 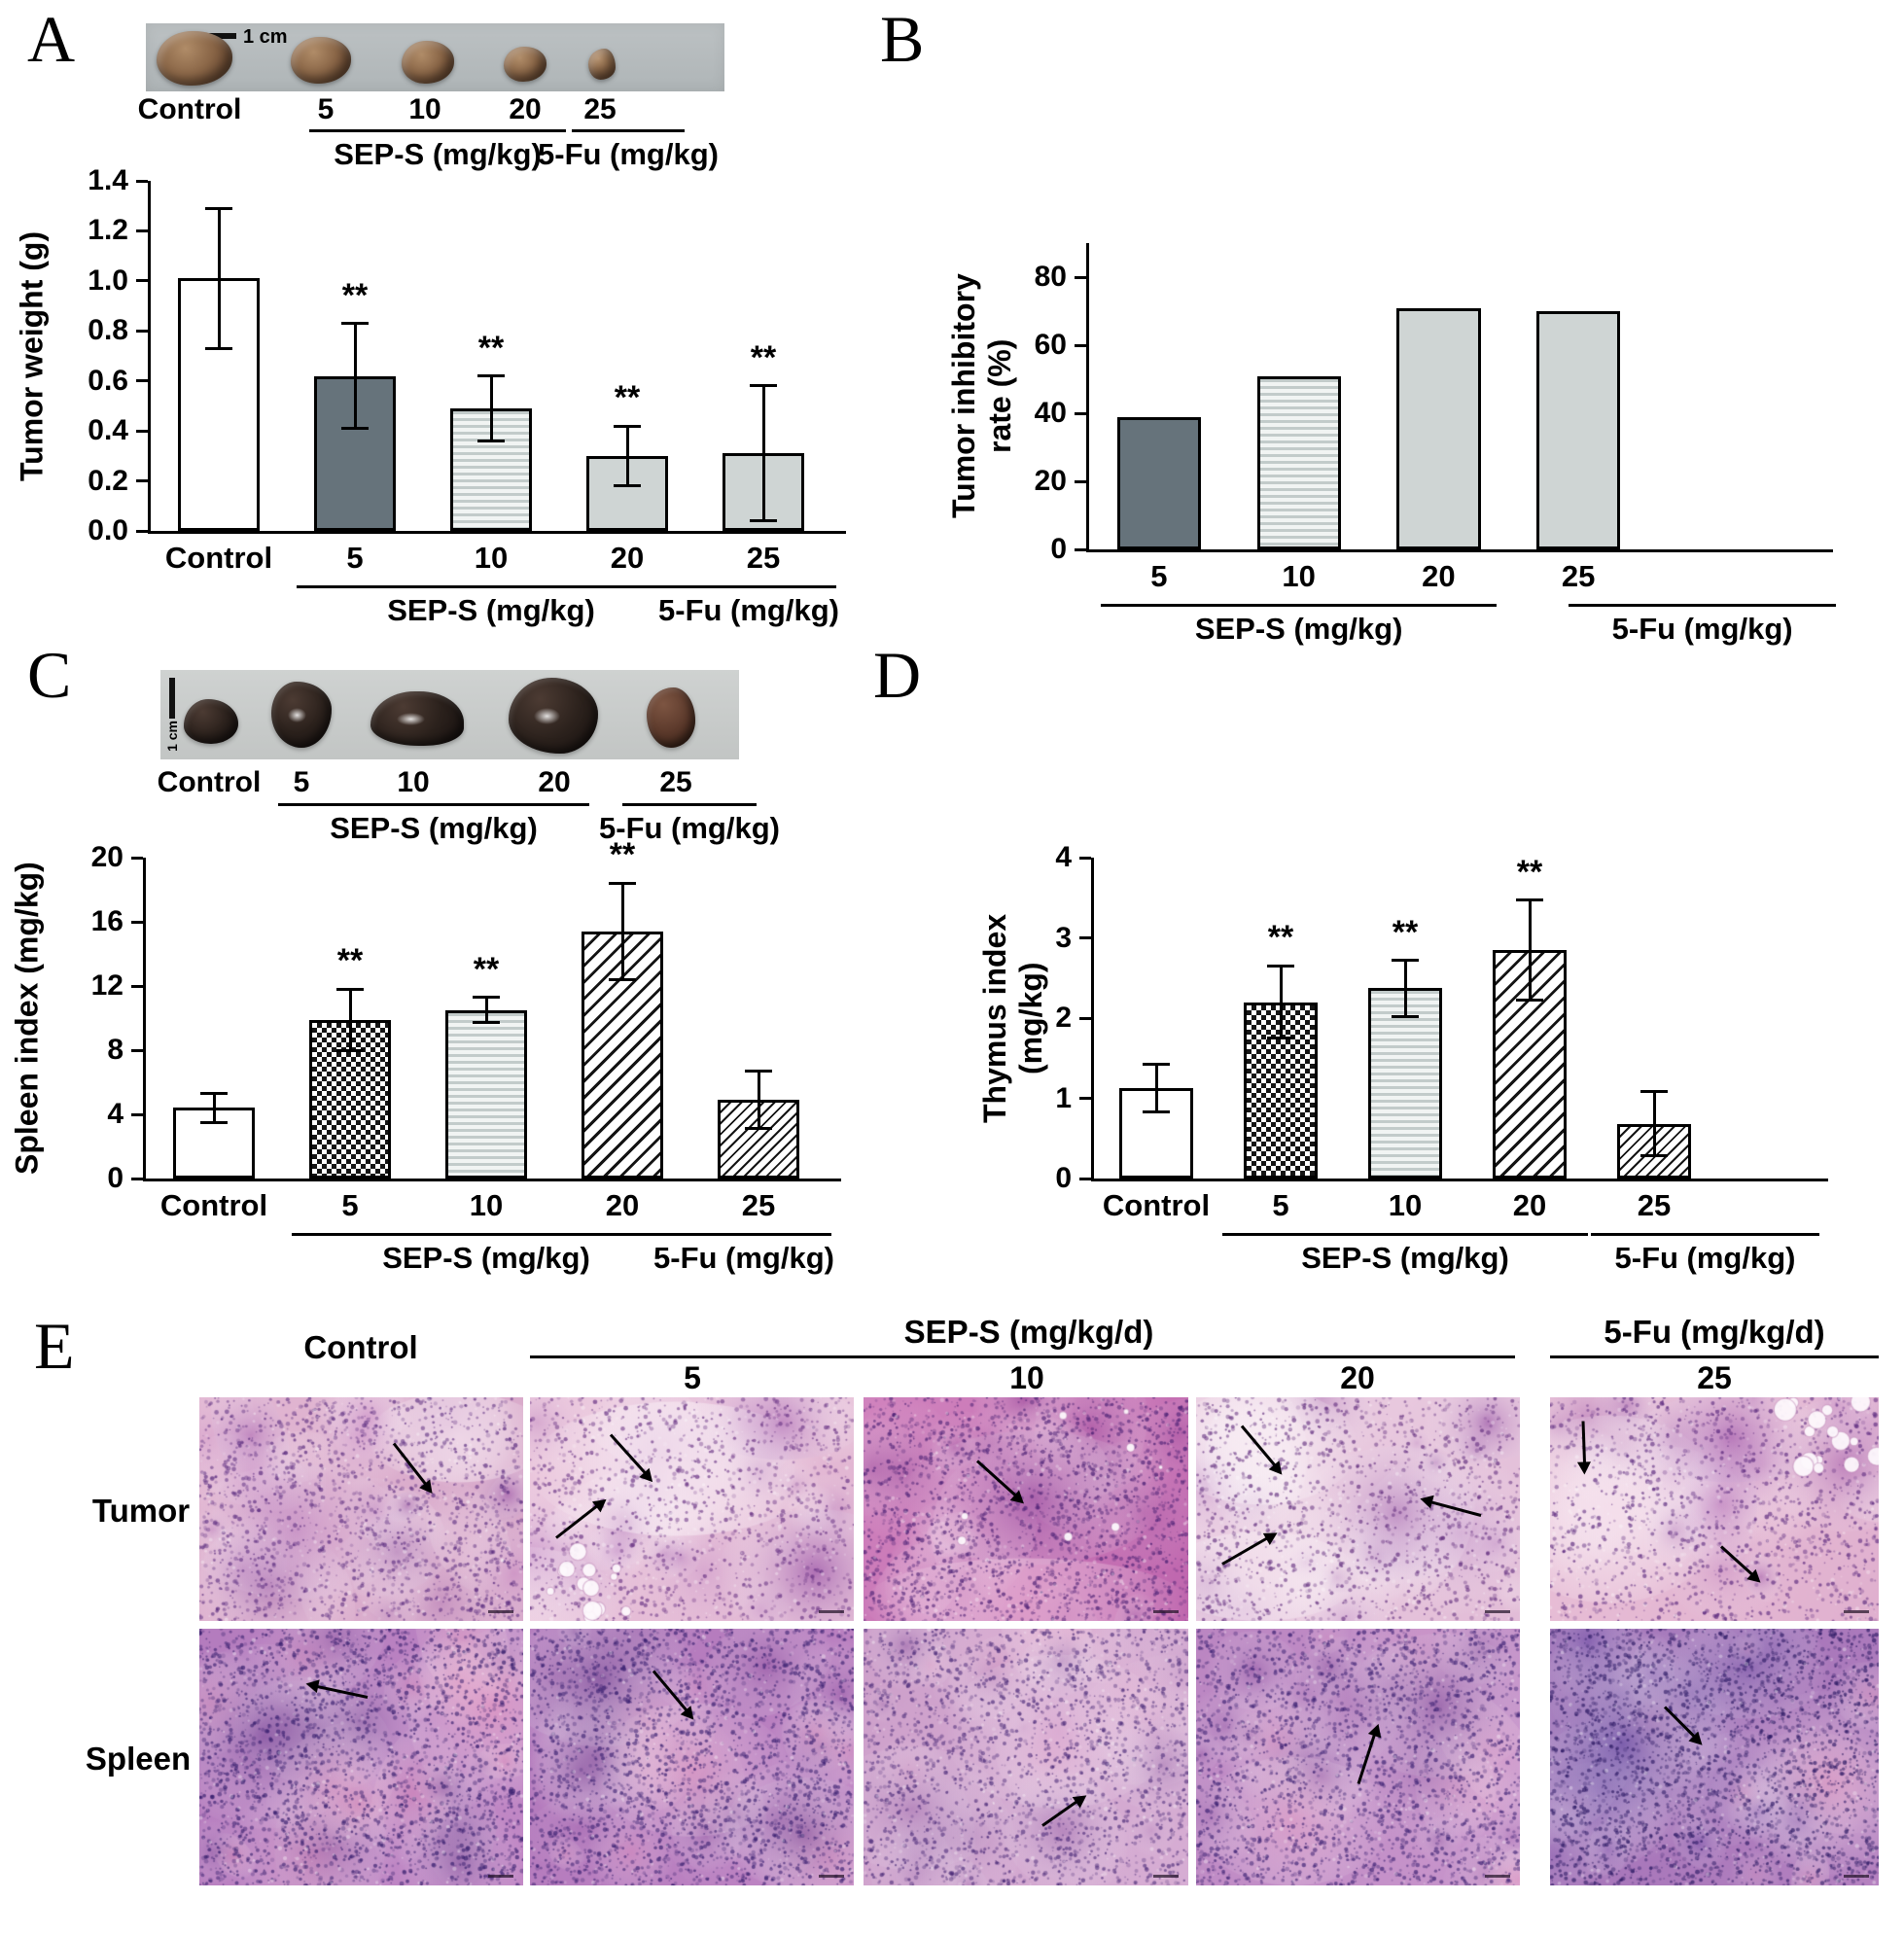 I want to click on histology-image-spleen-control, so click(x=361, y=1757).